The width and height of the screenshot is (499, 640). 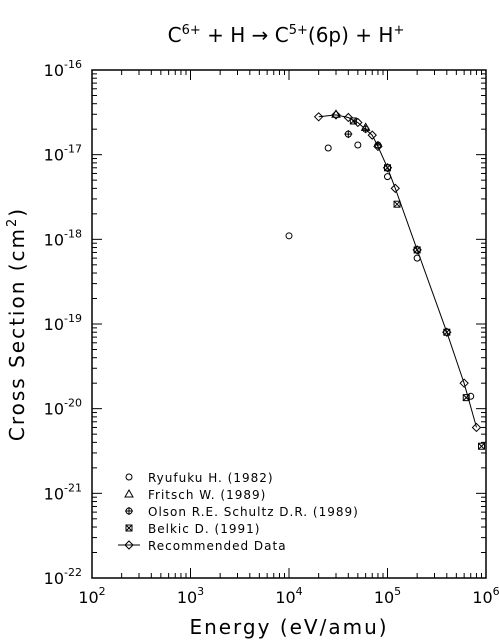 I want to click on y-tick-label: 10-22, so click(x=63, y=577).